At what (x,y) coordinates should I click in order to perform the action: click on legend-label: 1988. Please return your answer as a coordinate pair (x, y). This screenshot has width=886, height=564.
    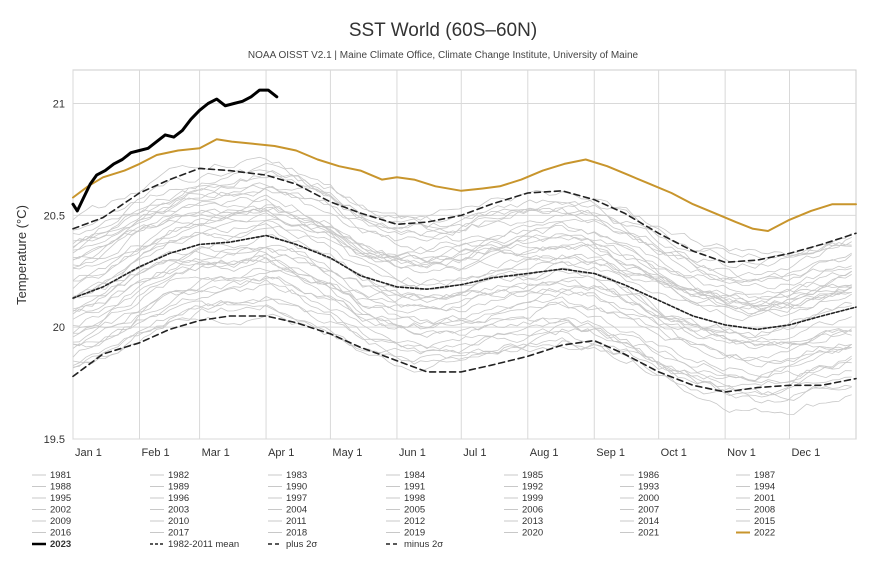
    Looking at the image, I should click on (60, 487).